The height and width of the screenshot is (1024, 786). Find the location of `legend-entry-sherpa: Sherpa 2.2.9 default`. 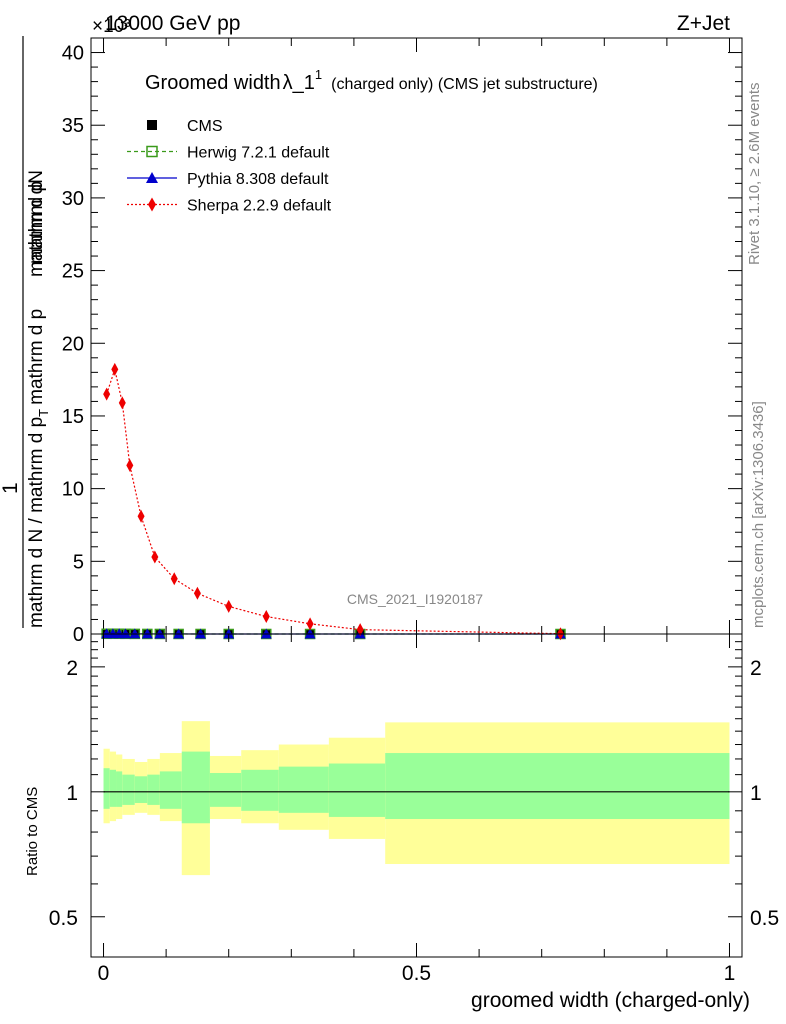

legend-entry-sherpa: Sherpa 2.2.9 default is located at coordinates (229, 206).